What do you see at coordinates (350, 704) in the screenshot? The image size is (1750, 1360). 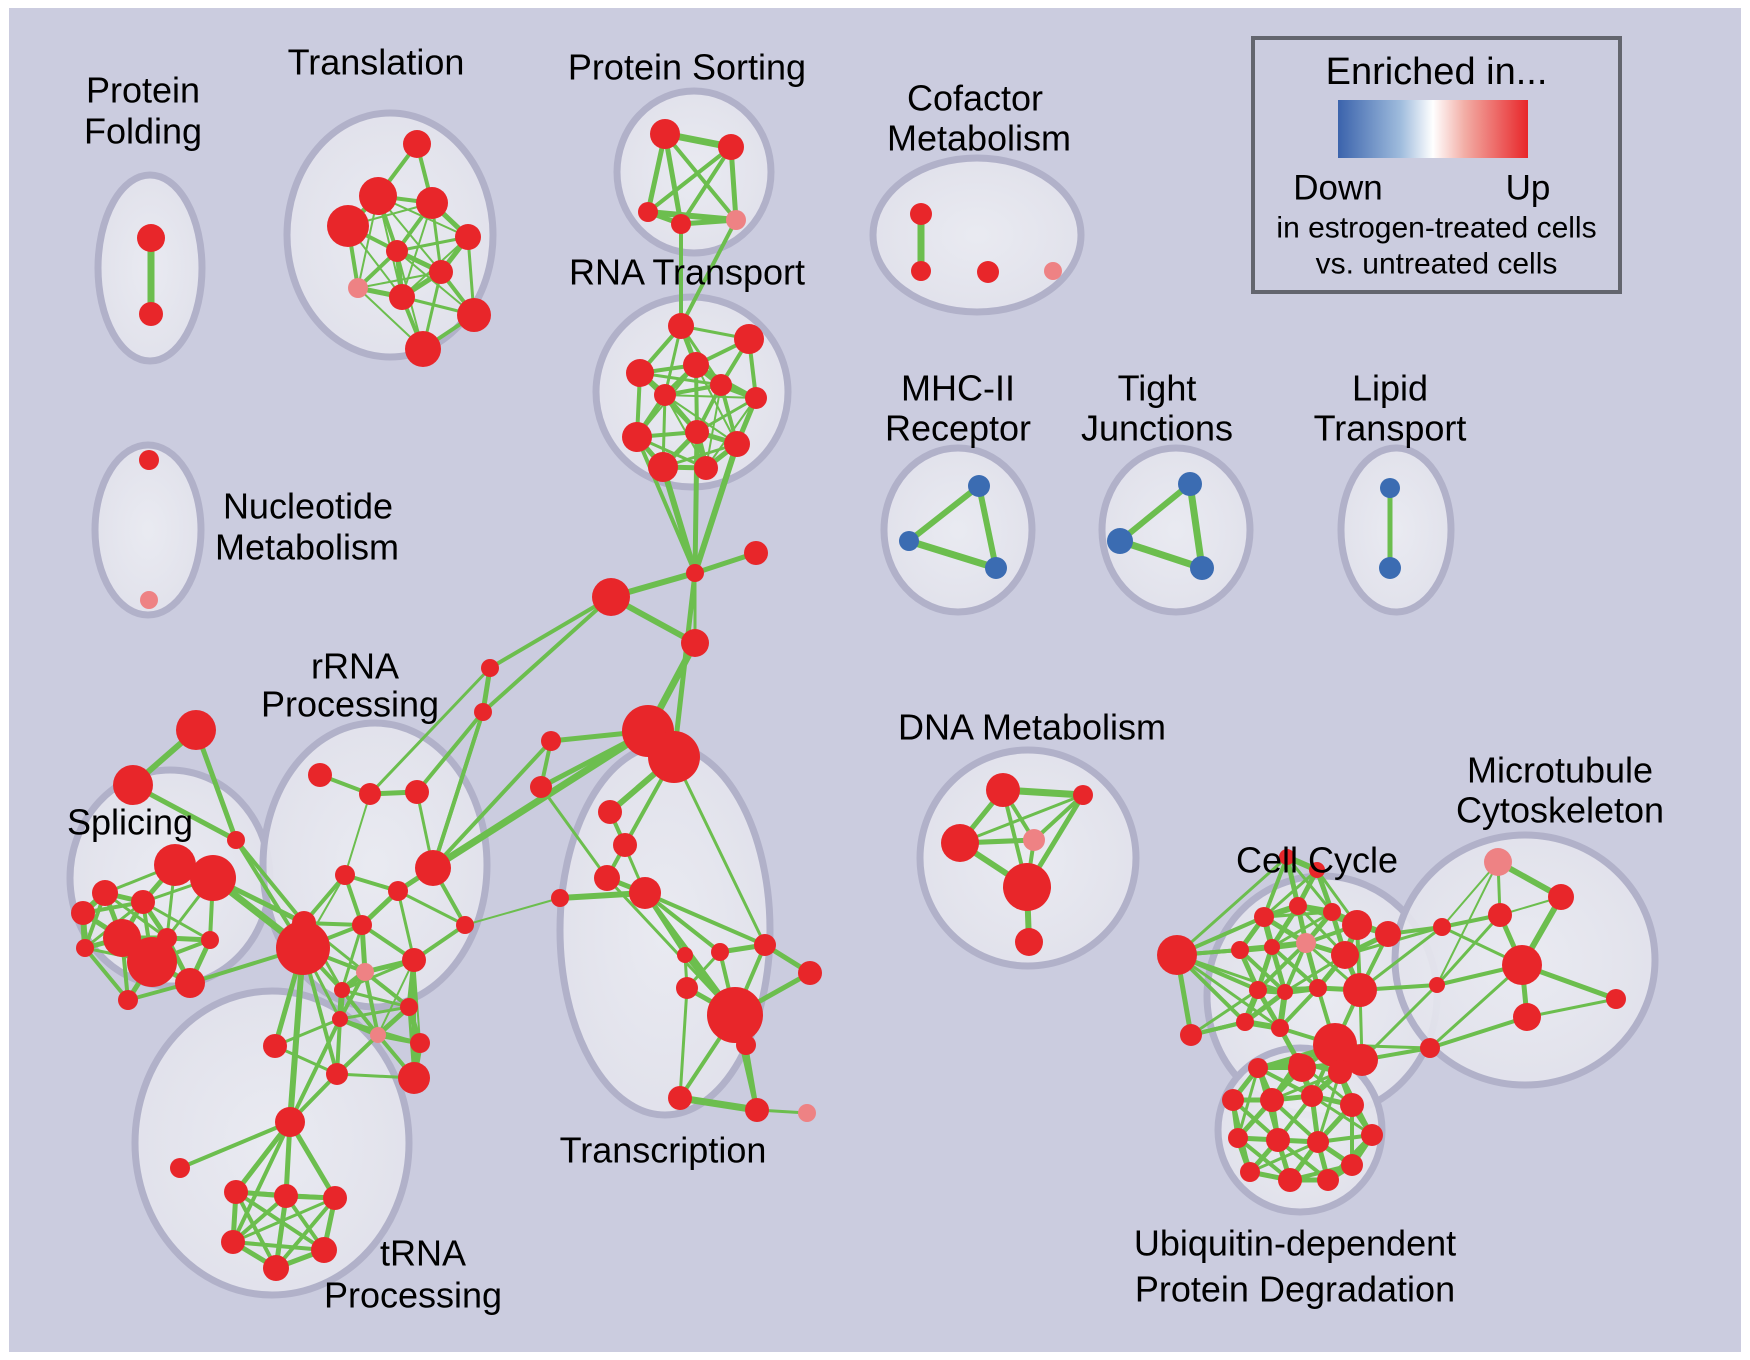 I see `cluster-label-rrna-1: Processing` at bounding box center [350, 704].